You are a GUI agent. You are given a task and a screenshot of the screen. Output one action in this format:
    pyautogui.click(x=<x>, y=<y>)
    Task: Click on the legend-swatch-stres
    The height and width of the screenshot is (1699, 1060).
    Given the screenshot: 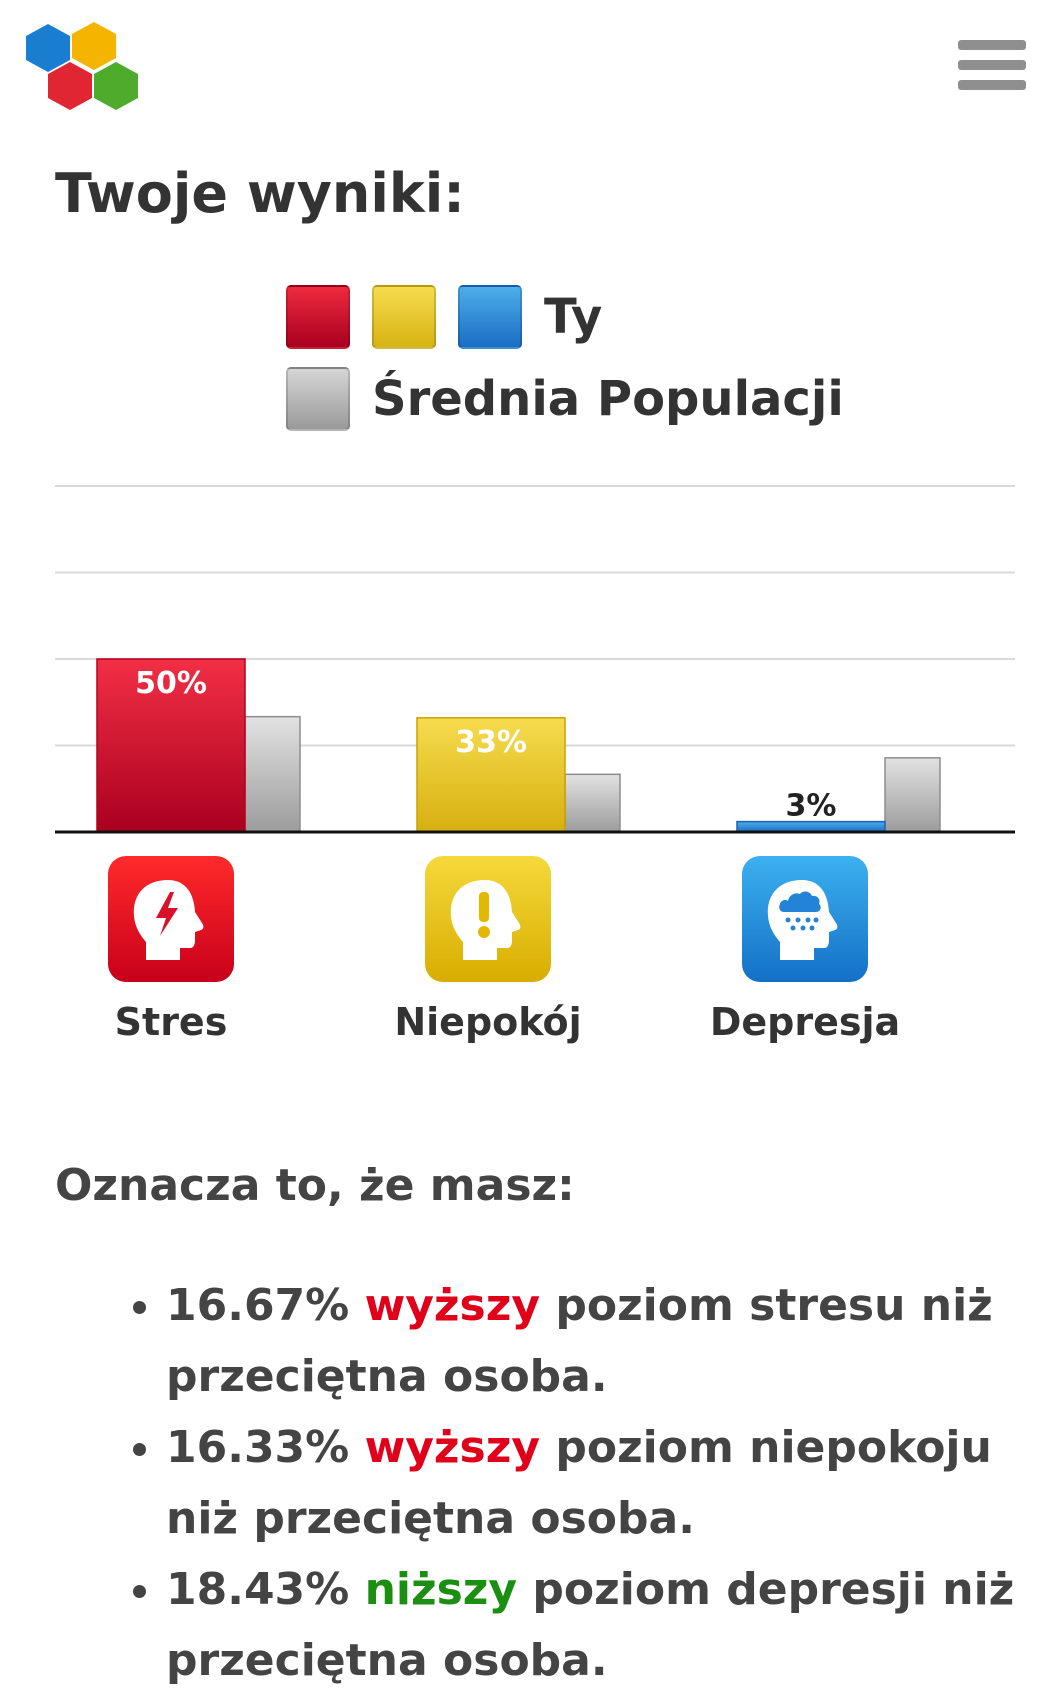 What is the action you would take?
    pyautogui.click(x=318, y=317)
    